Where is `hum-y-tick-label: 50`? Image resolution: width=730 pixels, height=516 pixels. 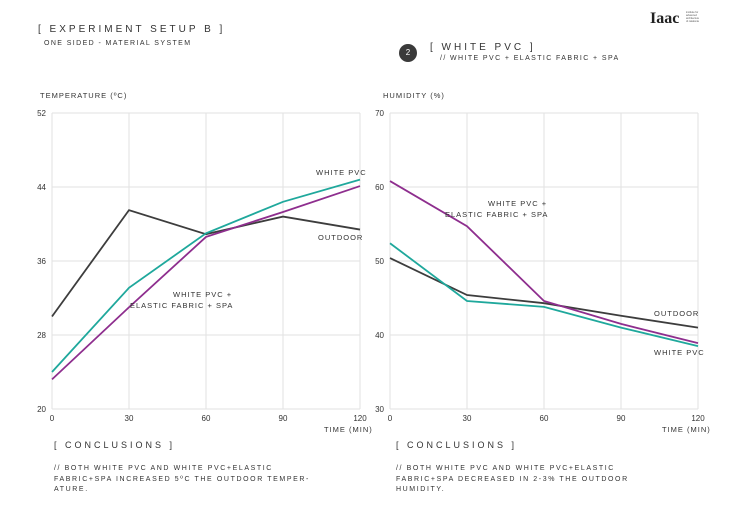
hum-y-tick-label: 50 is located at coordinates (379, 261).